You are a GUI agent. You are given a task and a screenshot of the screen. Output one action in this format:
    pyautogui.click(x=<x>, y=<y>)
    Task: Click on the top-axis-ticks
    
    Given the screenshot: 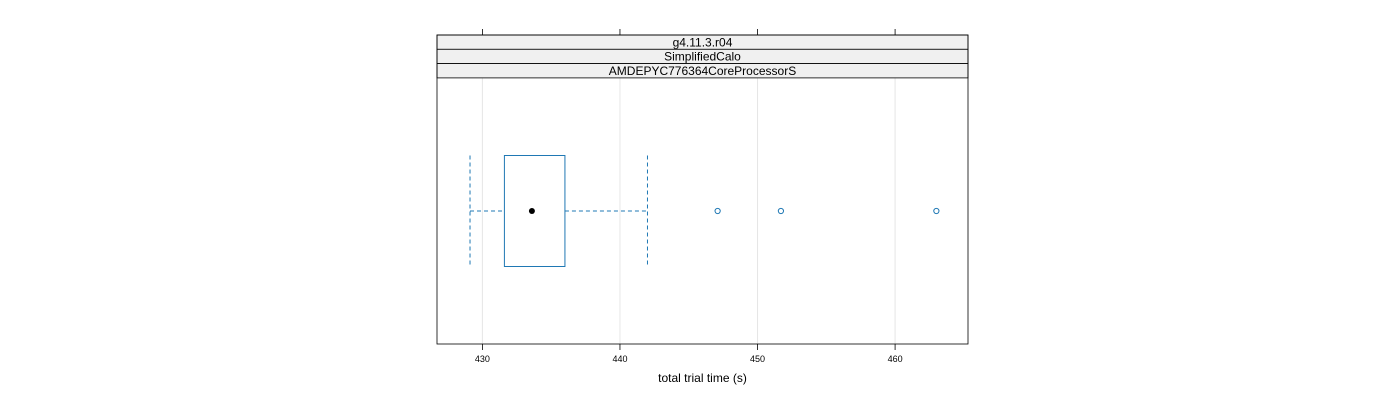 What is the action you would take?
    pyautogui.click(x=688, y=32)
    